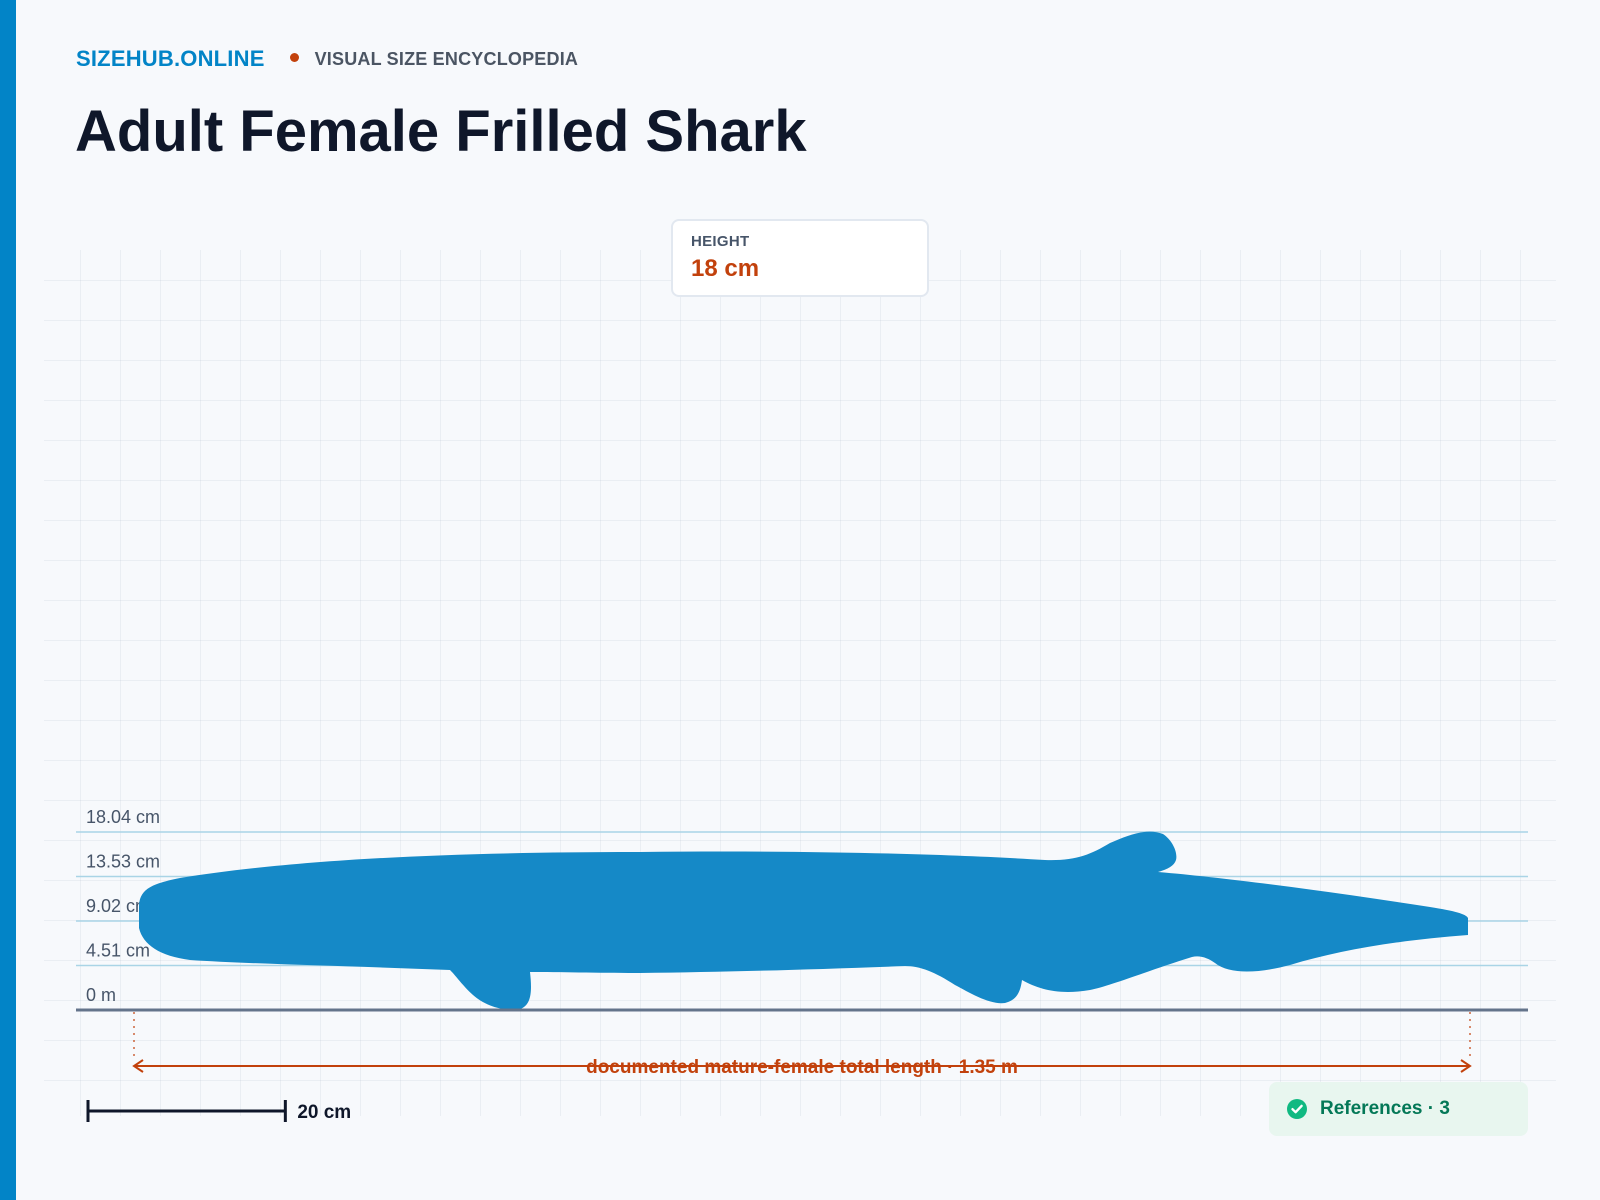 The image size is (1600, 1200). I want to click on site-tagline: VISUAL SIZE ENCYCLOPEDIA, so click(446, 58).